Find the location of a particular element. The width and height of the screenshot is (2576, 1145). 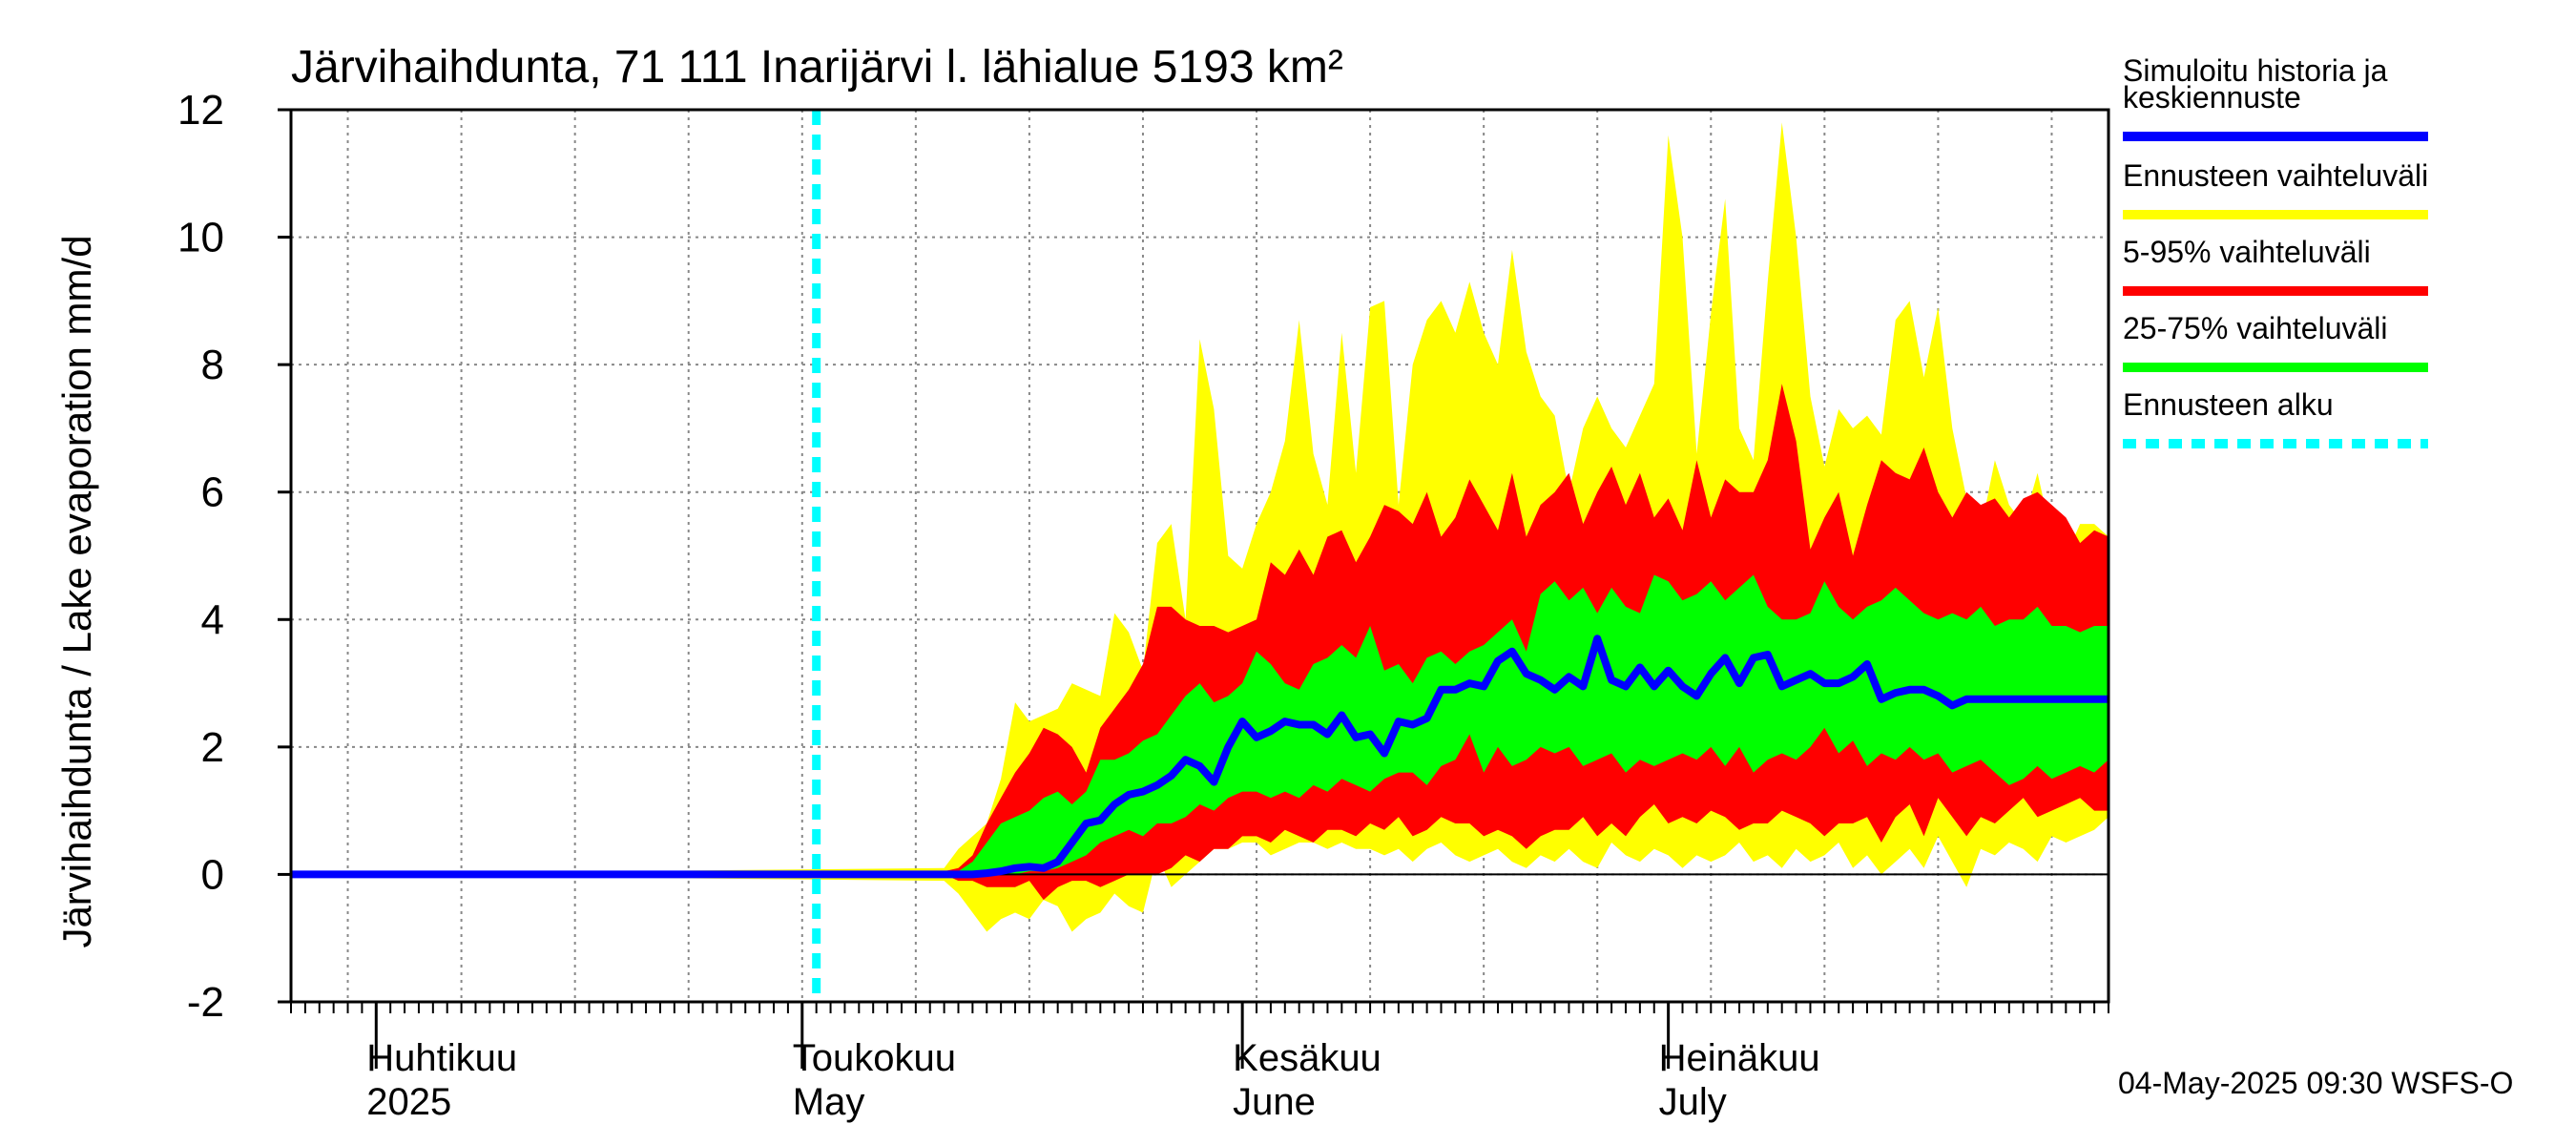

y-tick-label: -2 is located at coordinates (205, 1003).